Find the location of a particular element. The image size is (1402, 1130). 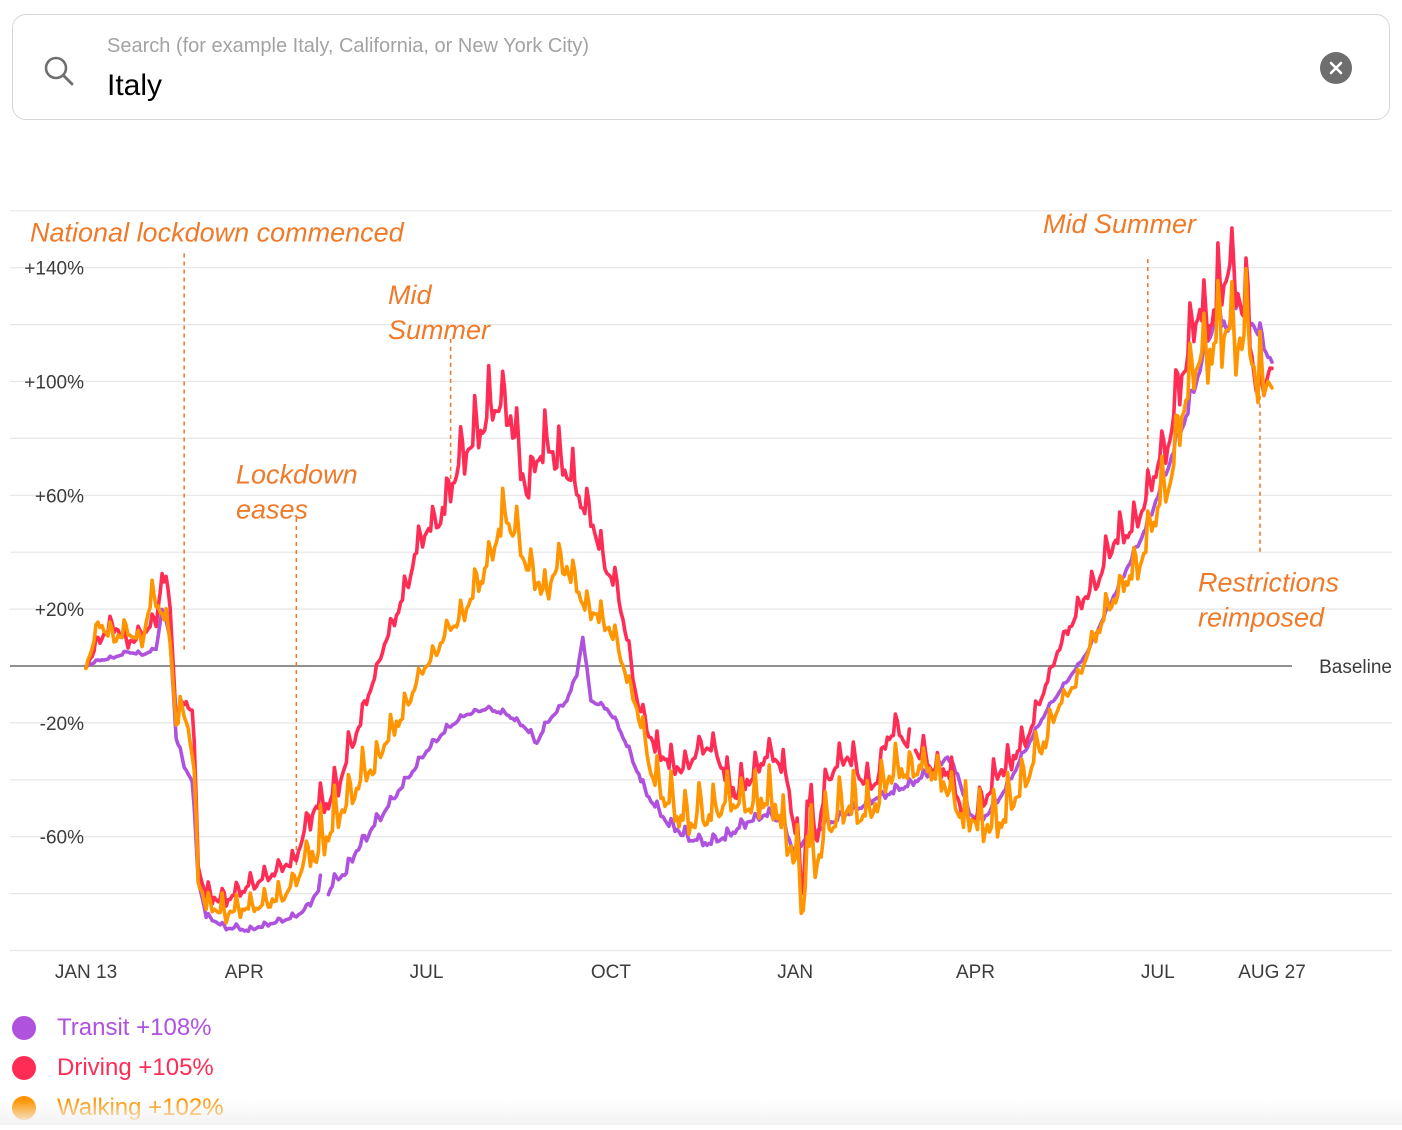

annotation-label: Restrictions is located at coordinates (1268, 582).